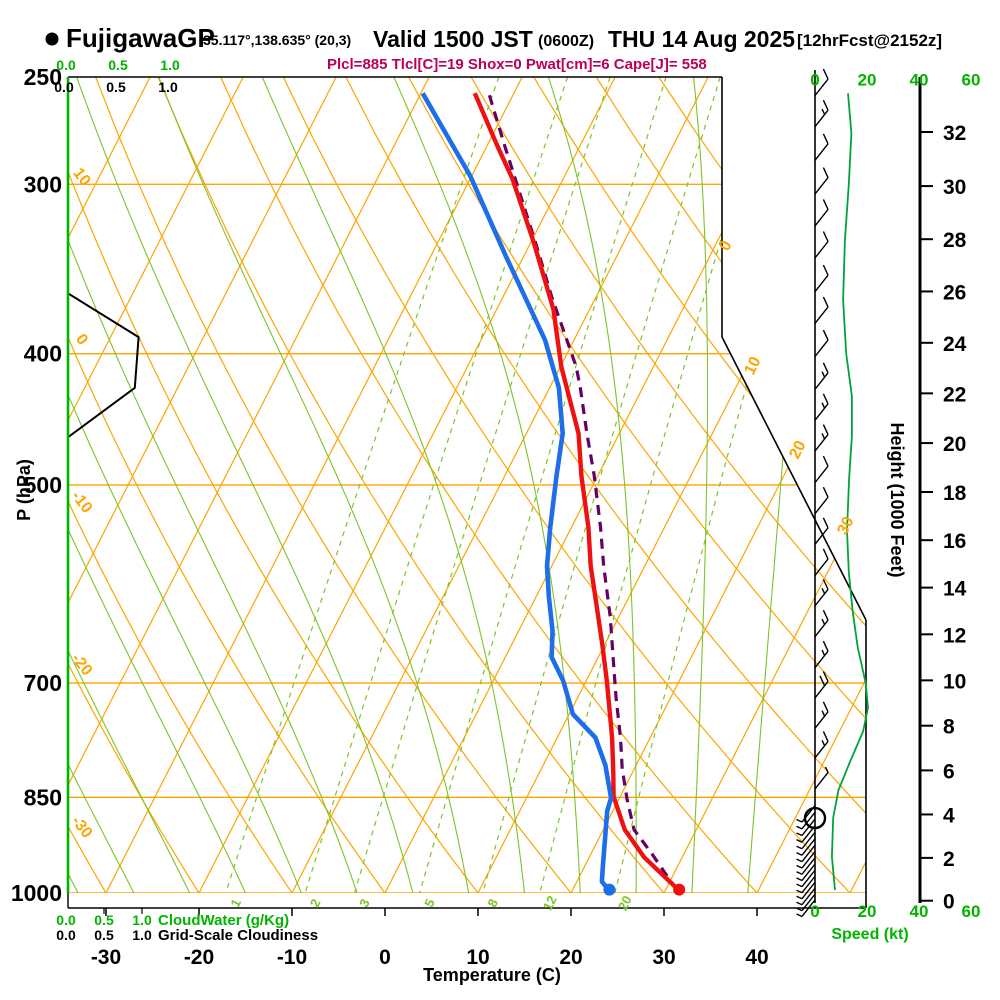 The width and height of the screenshot is (1000, 1000). I want to click on temperature-axis-title: Temperature (C), so click(492, 975).